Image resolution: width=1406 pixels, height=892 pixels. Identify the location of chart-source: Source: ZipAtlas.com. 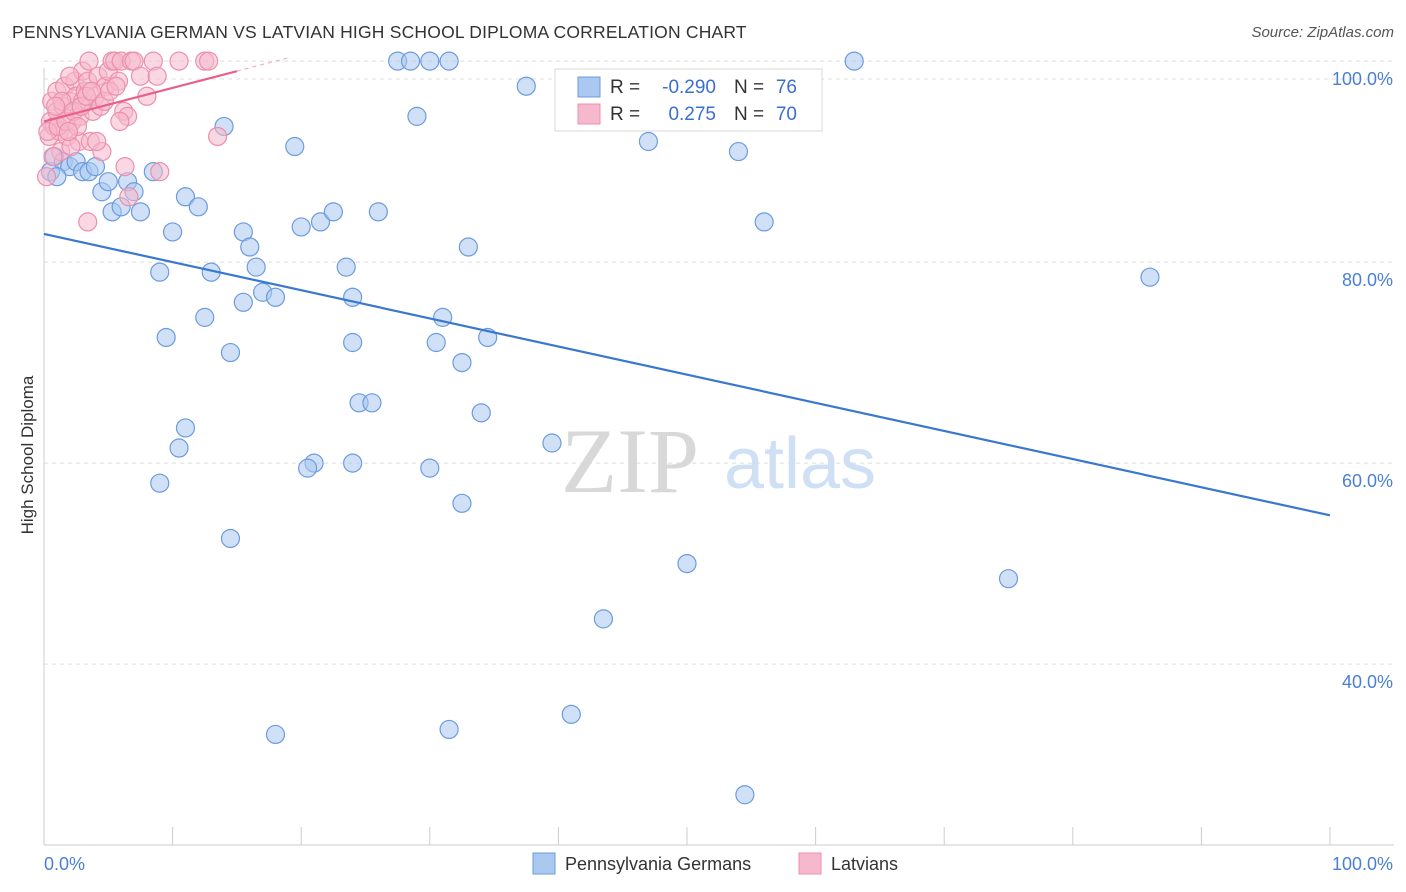
(1322, 32).